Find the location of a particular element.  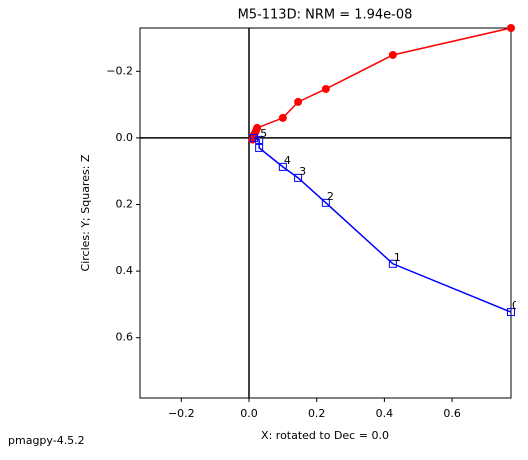

point-label: 4 is located at coordinates (287, 160).